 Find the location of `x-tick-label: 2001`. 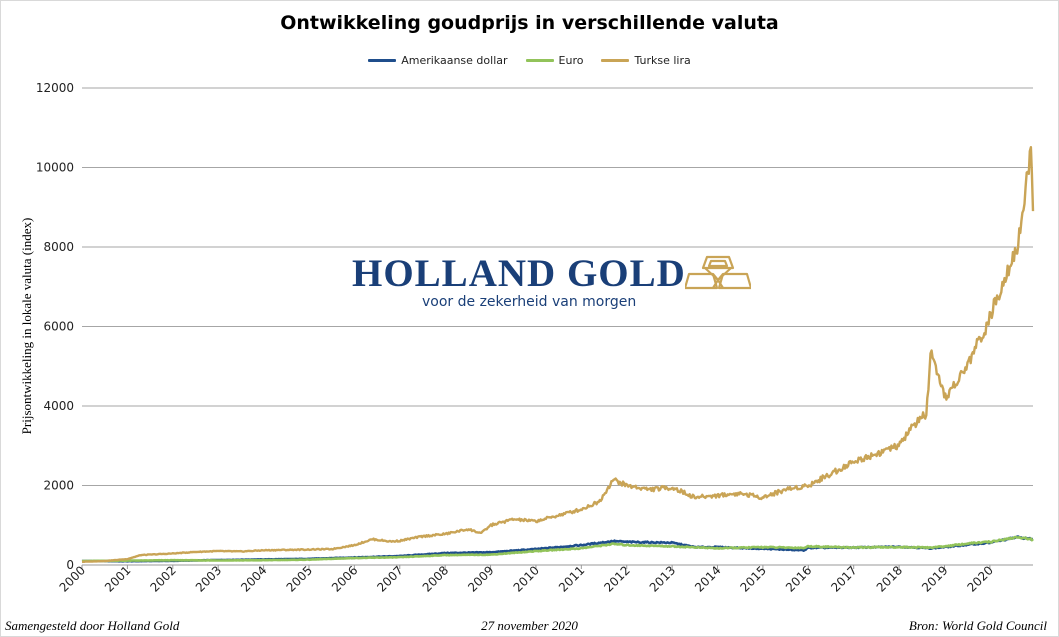

x-tick-label: 2001 is located at coordinates (117, 578).